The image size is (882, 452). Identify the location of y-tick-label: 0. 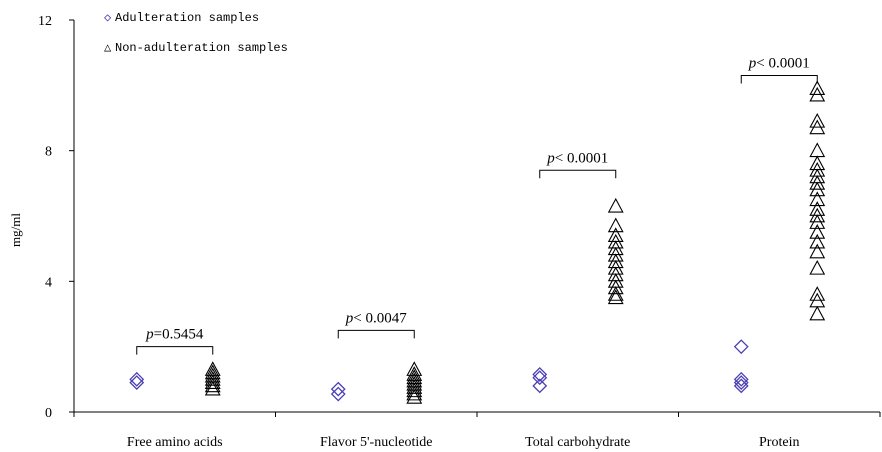
(48, 413).